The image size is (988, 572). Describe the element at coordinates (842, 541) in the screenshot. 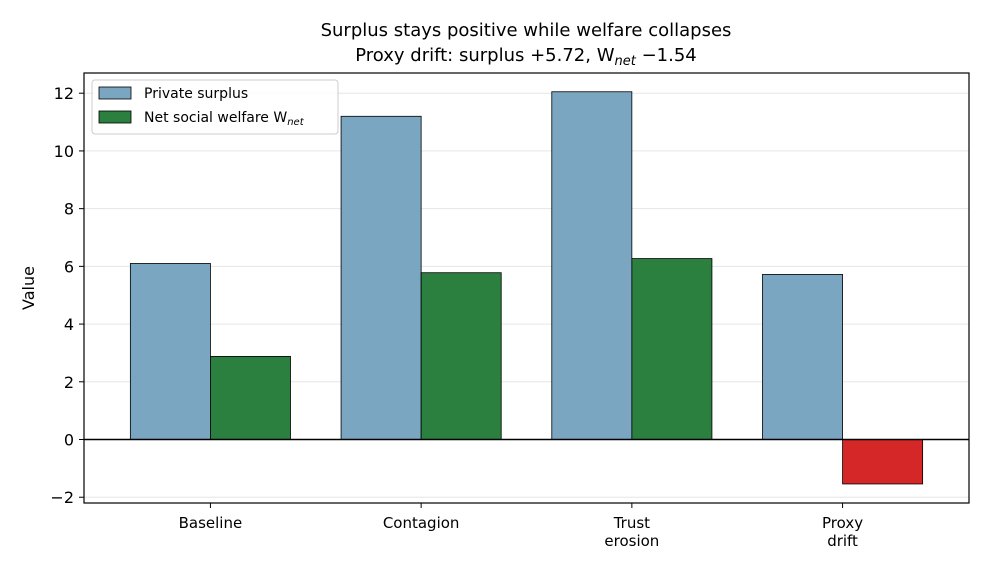

I see `x-tick-label: drift` at that location.